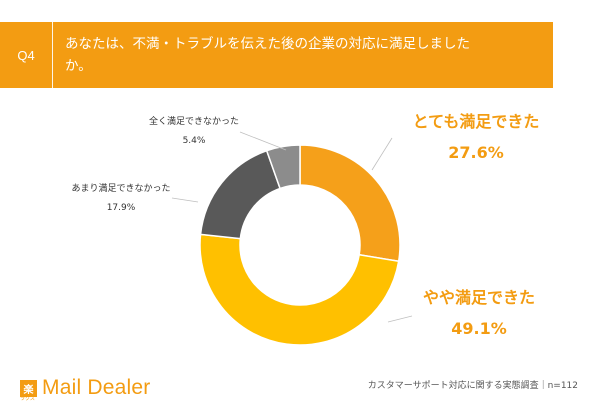  What do you see at coordinates (27, 399) in the screenshot?
I see `logo-subtext: ラクス` at bounding box center [27, 399].